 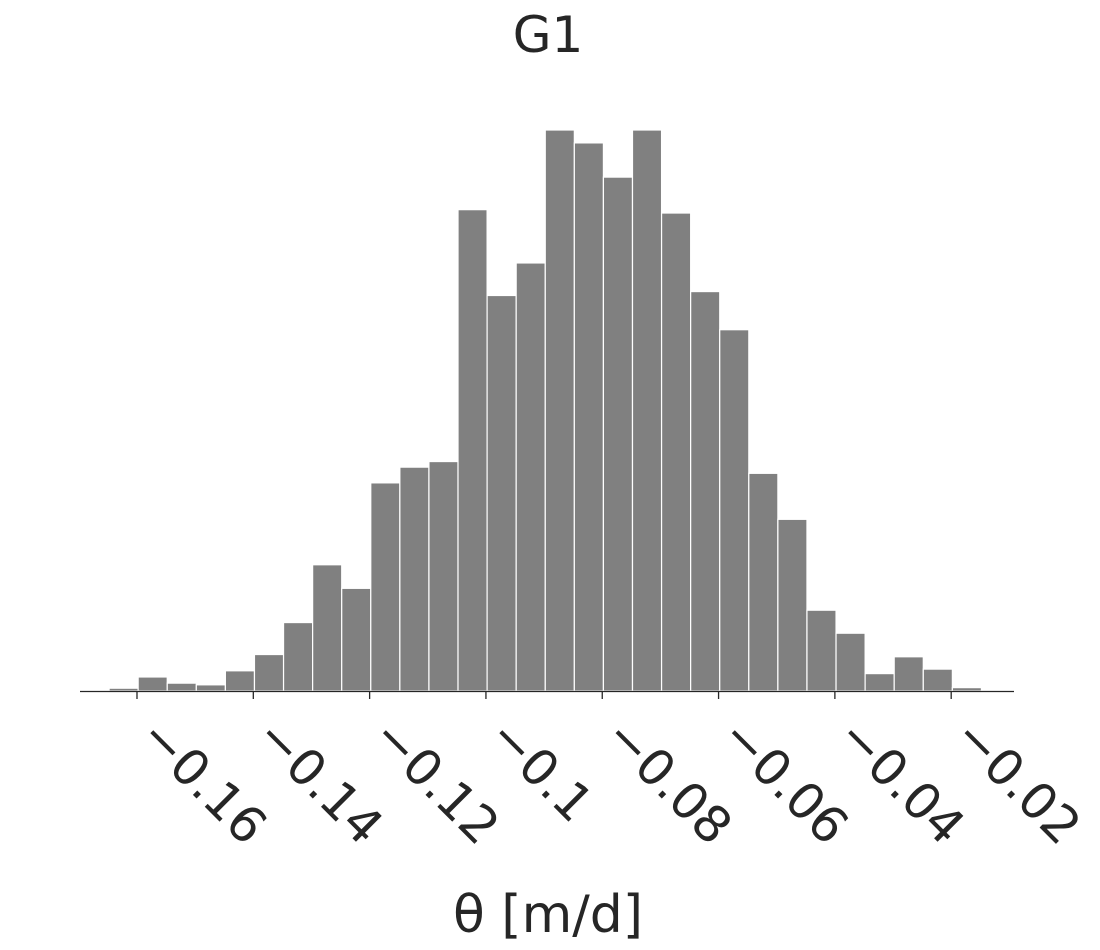 What do you see at coordinates (548, 35) in the screenshot?
I see `chart-title: G1` at bounding box center [548, 35].